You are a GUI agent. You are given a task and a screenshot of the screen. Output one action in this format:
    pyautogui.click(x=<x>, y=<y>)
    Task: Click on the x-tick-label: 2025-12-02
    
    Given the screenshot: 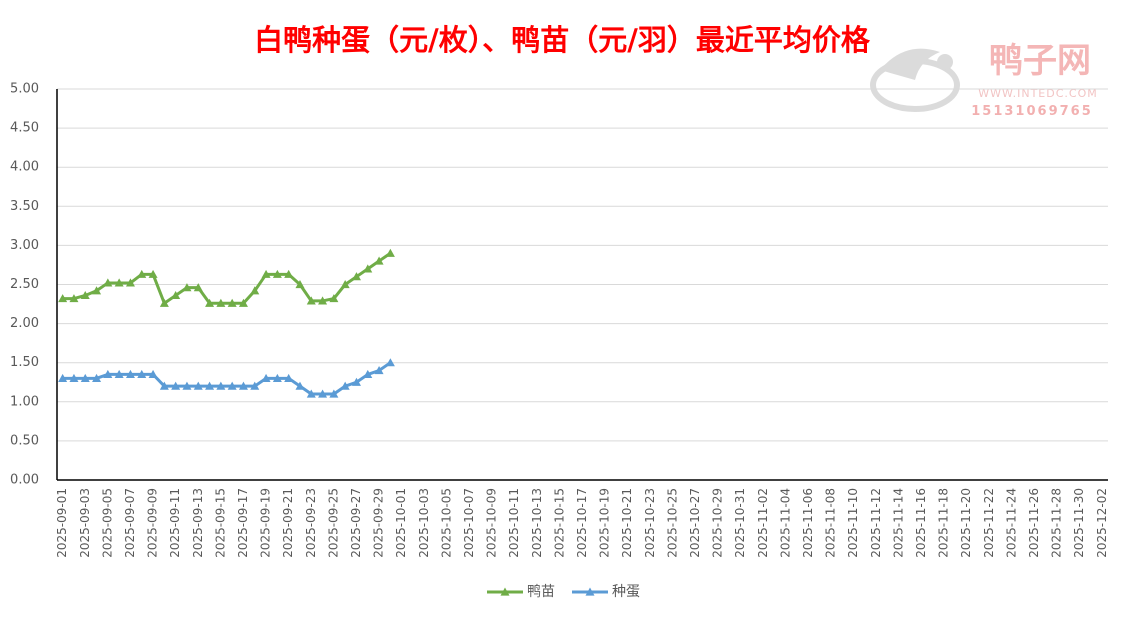 What is the action you would take?
    pyautogui.click(x=1102, y=523)
    